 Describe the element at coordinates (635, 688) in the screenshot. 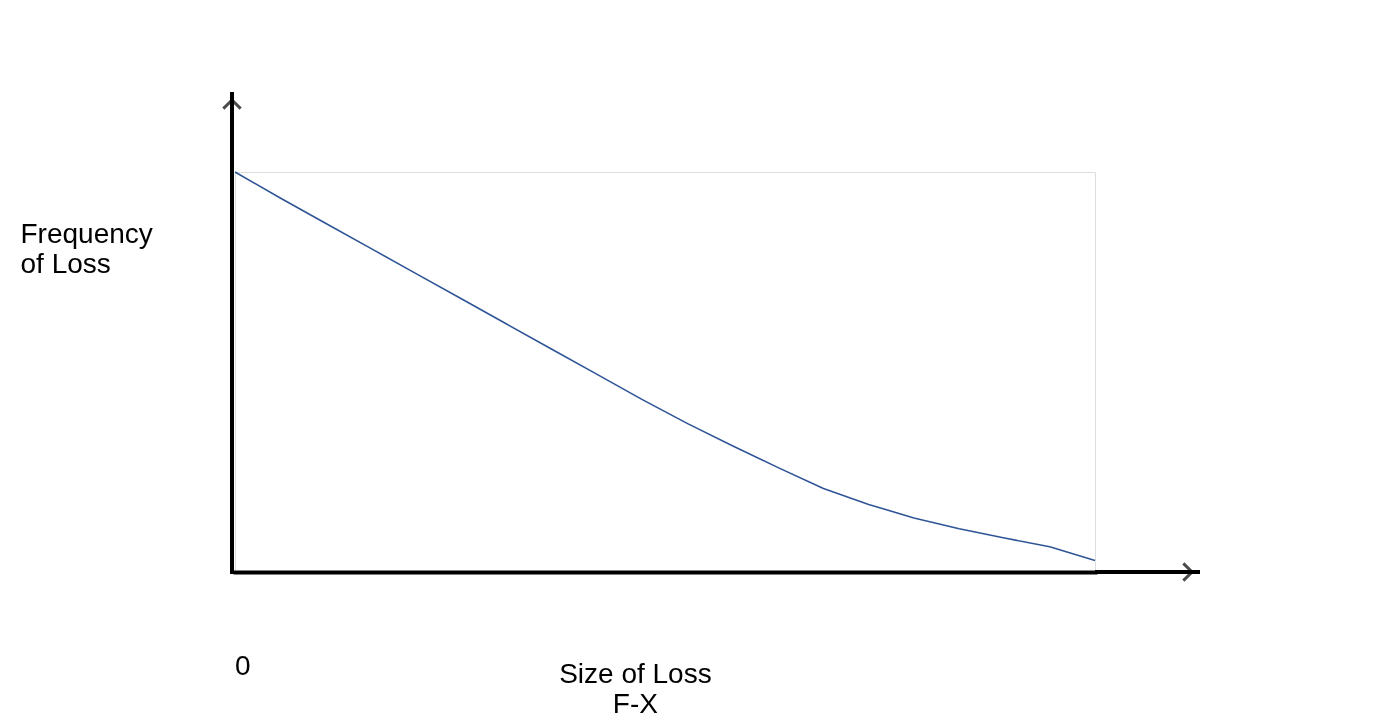

I see `x-axis-title: Size of Loss F-X` at that location.